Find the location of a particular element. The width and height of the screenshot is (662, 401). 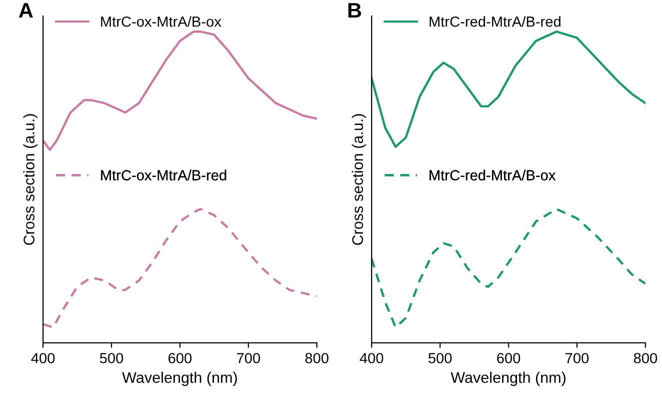

legend-label: MtrC-red-MtrA/B-ox is located at coordinates (493, 175).